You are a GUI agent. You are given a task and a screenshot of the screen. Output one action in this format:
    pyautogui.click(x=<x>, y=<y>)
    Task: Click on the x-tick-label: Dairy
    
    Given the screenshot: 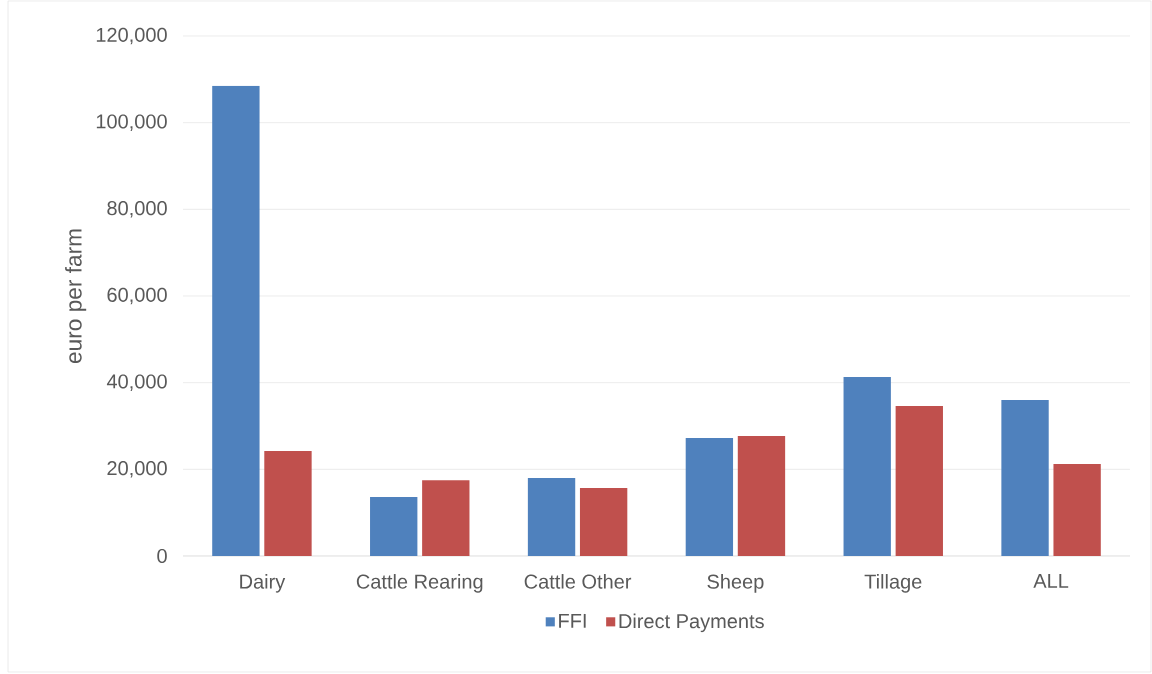 What is the action you would take?
    pyautogui.click(x=263, y=583)
    